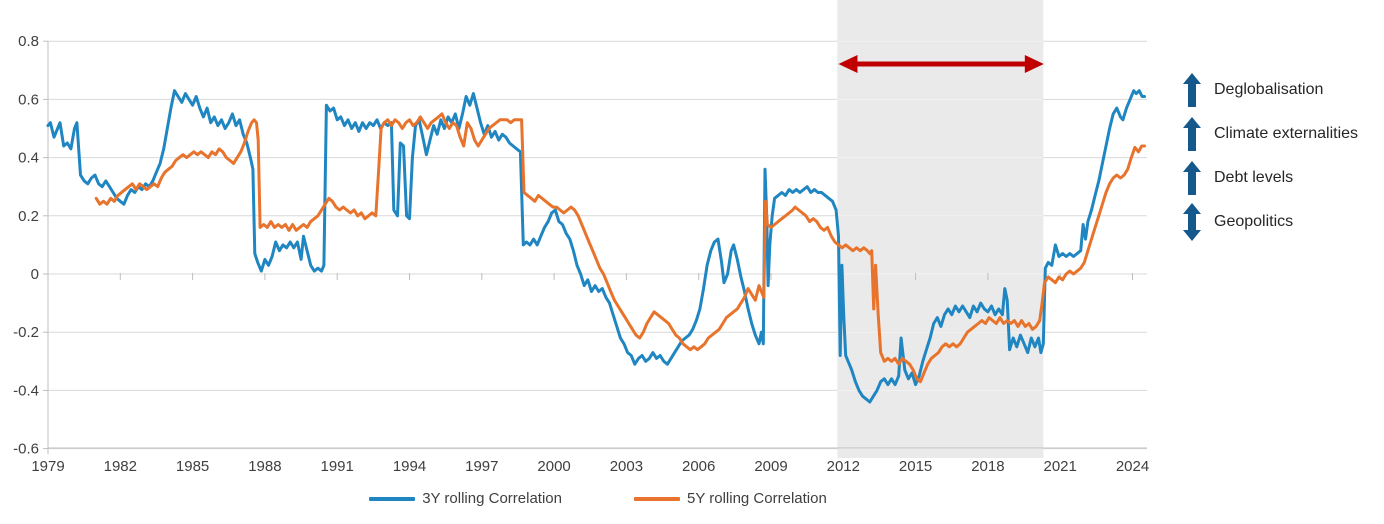  I want to click on annotation-climate-externalities: Climate externalities, so click(1270, 134).